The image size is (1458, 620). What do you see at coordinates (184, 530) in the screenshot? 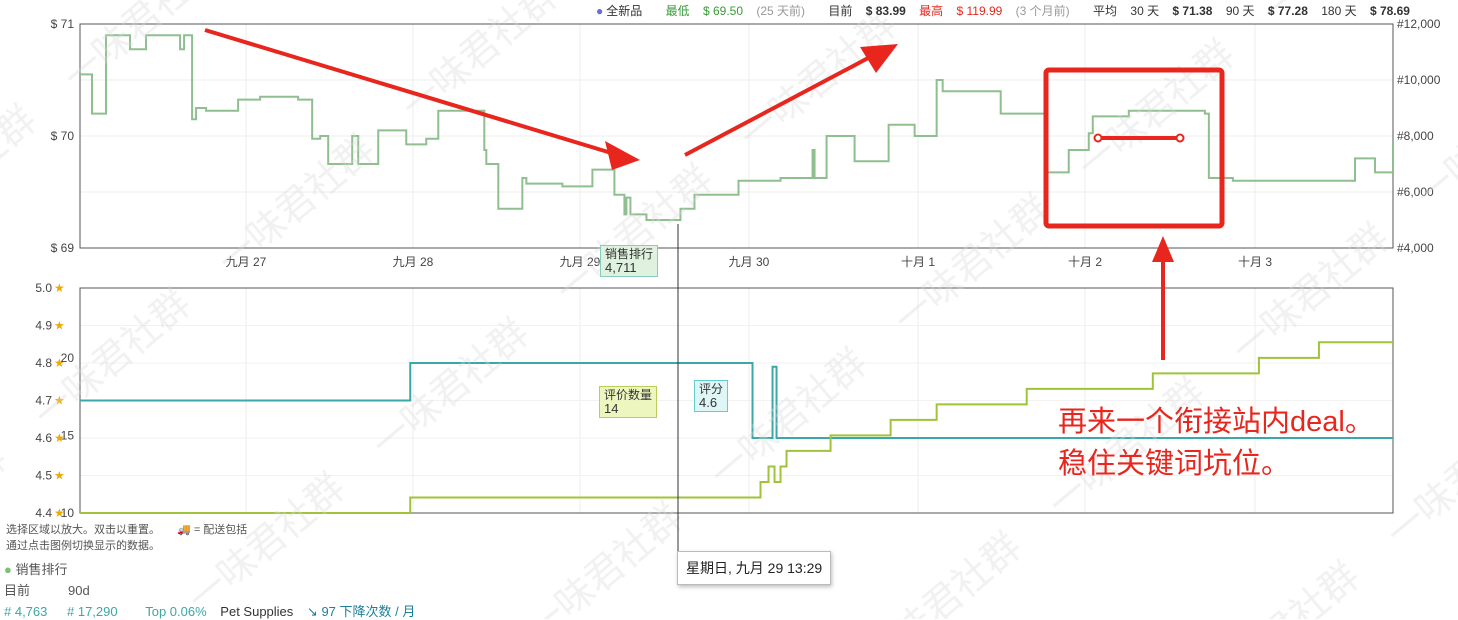
I see `truck-icon: 🚚` at bounding box center [184, 530].